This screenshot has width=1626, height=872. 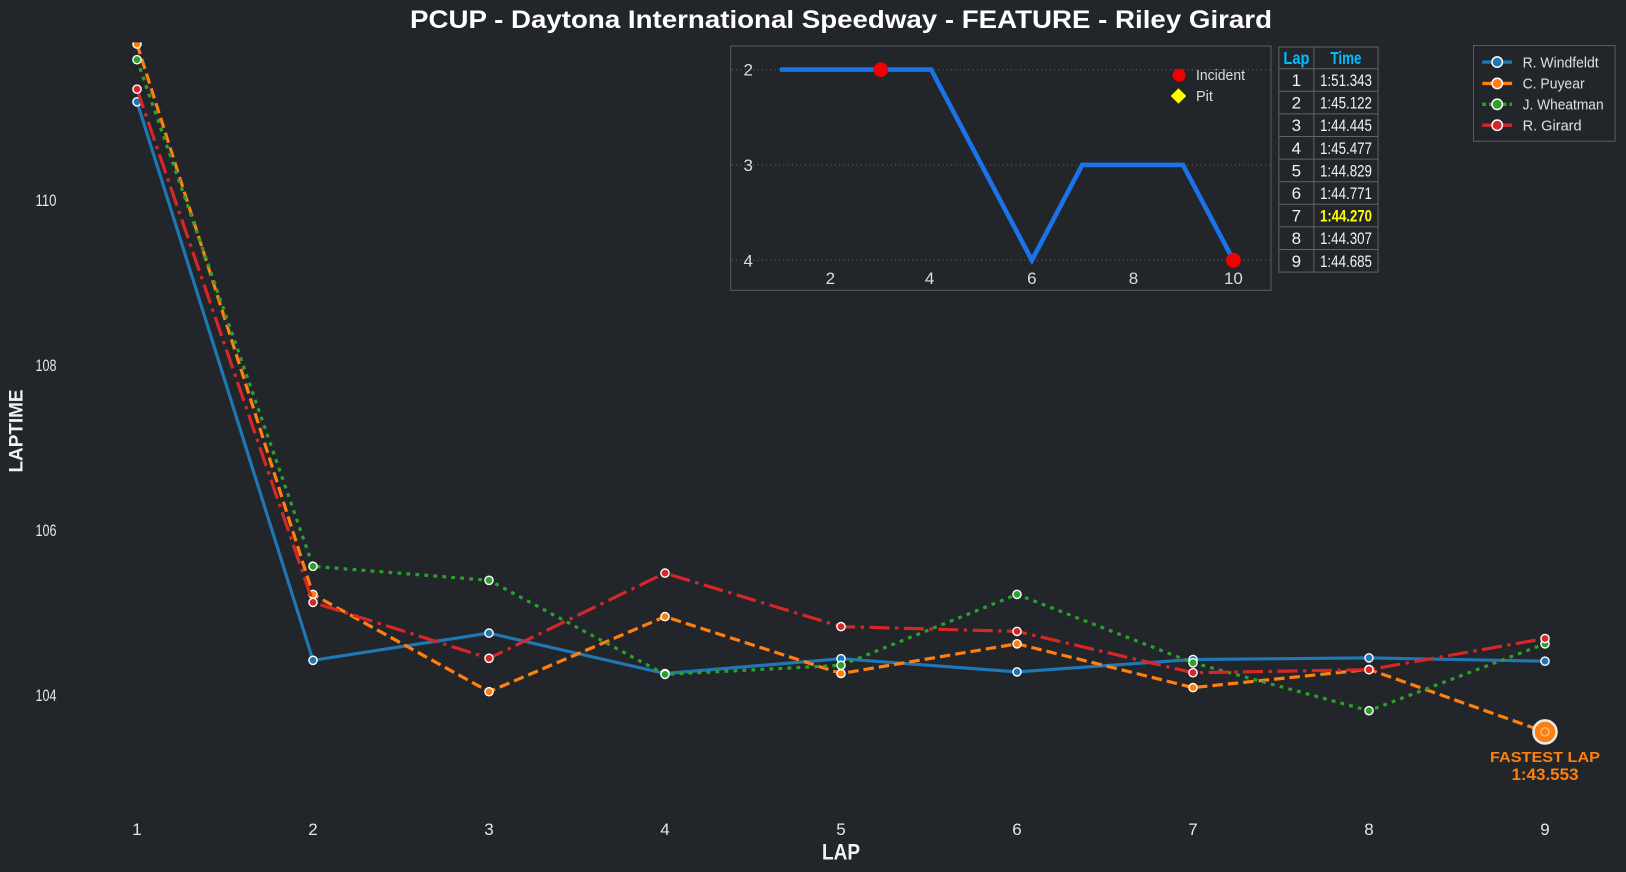 I want to click on svg-text: 1:44.270, so click(x=1346, y=216).